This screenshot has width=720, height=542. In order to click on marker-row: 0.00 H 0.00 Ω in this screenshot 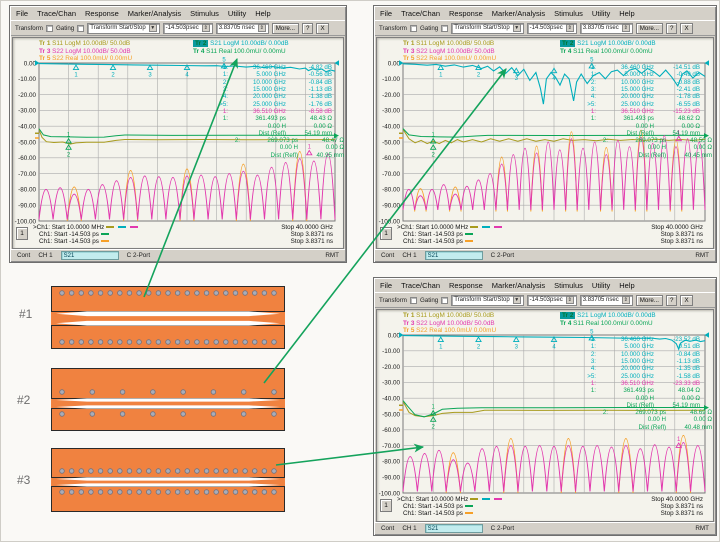, I will do `click(272, 126)`.